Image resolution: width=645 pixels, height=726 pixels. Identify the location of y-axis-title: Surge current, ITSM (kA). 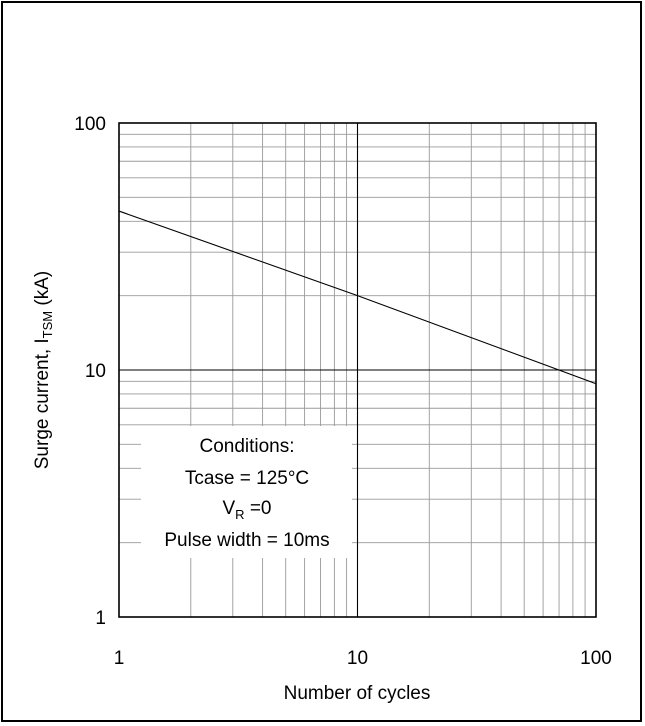
(43, 370).